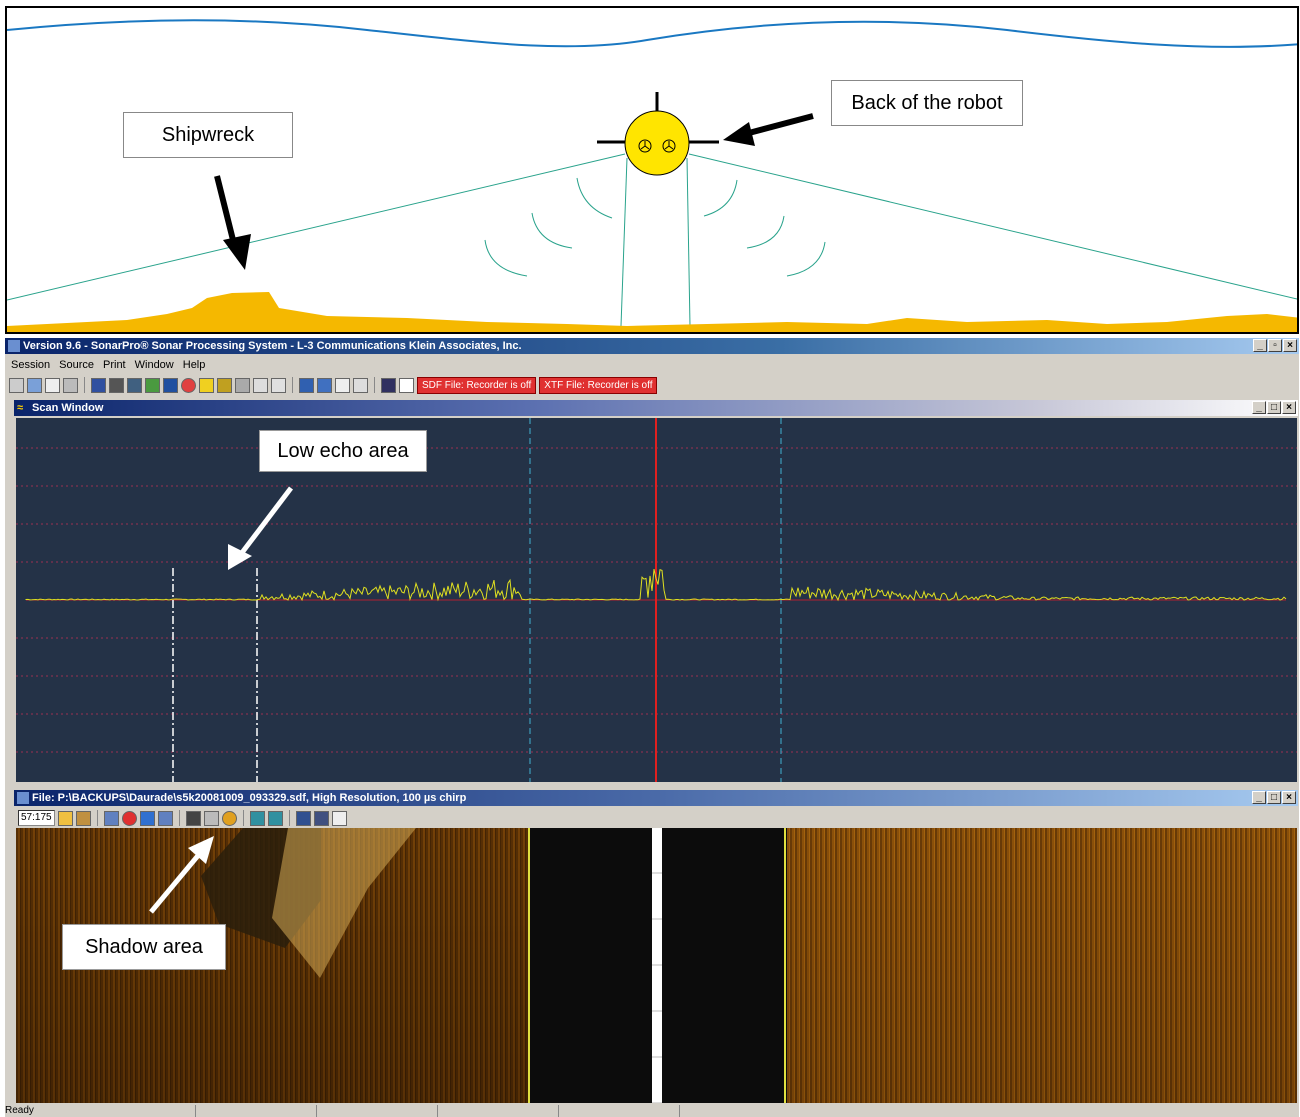 The height and width of the screenshot is (1117, 1300). What do you see at coordinates (152, 385) in the screenshot?
I see `map-icon` at bounding box center [152, 385].